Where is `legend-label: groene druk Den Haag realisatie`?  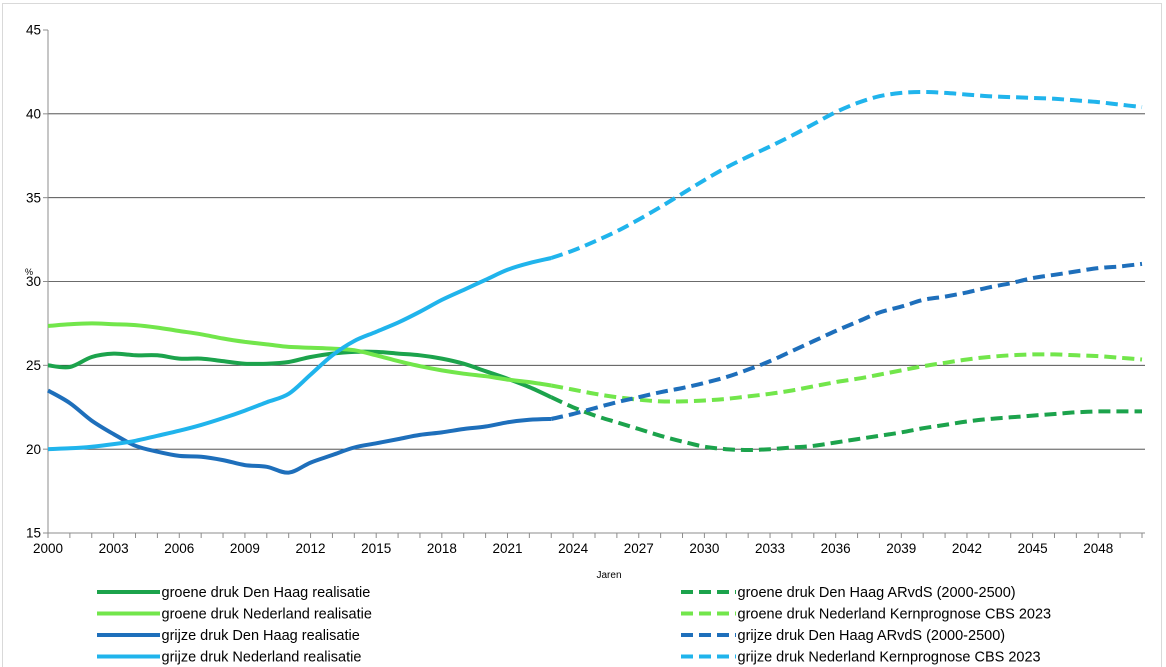
legend-label: groene druk Den Haag realisatie is located at coordinates (266, 593).